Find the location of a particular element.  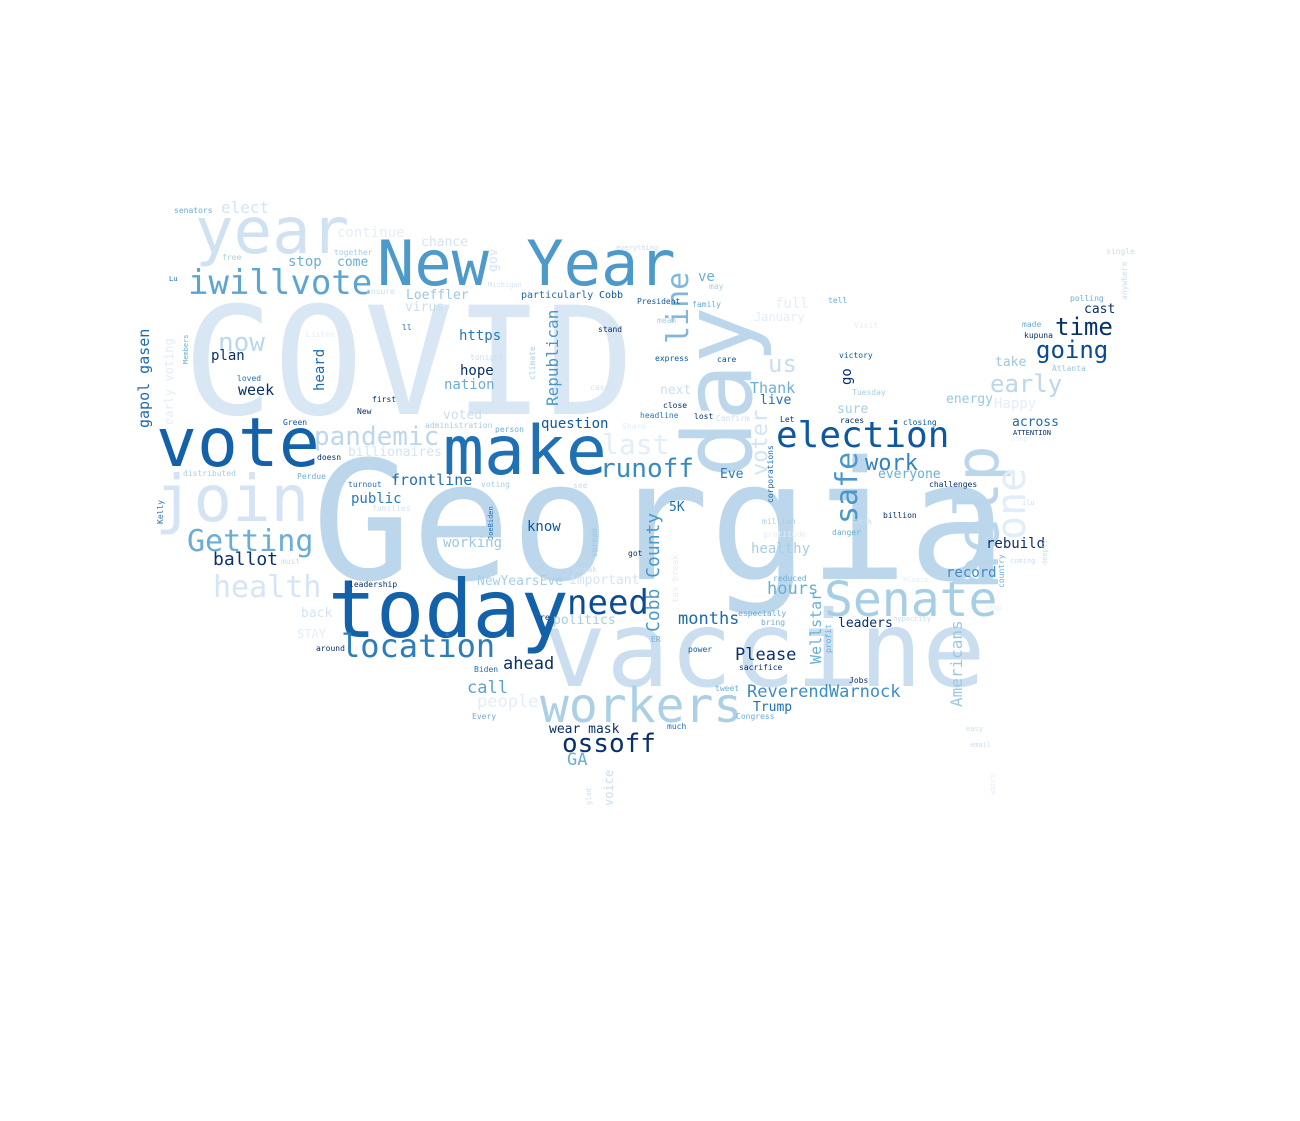

word: Let is located at coordinates (787, 419).